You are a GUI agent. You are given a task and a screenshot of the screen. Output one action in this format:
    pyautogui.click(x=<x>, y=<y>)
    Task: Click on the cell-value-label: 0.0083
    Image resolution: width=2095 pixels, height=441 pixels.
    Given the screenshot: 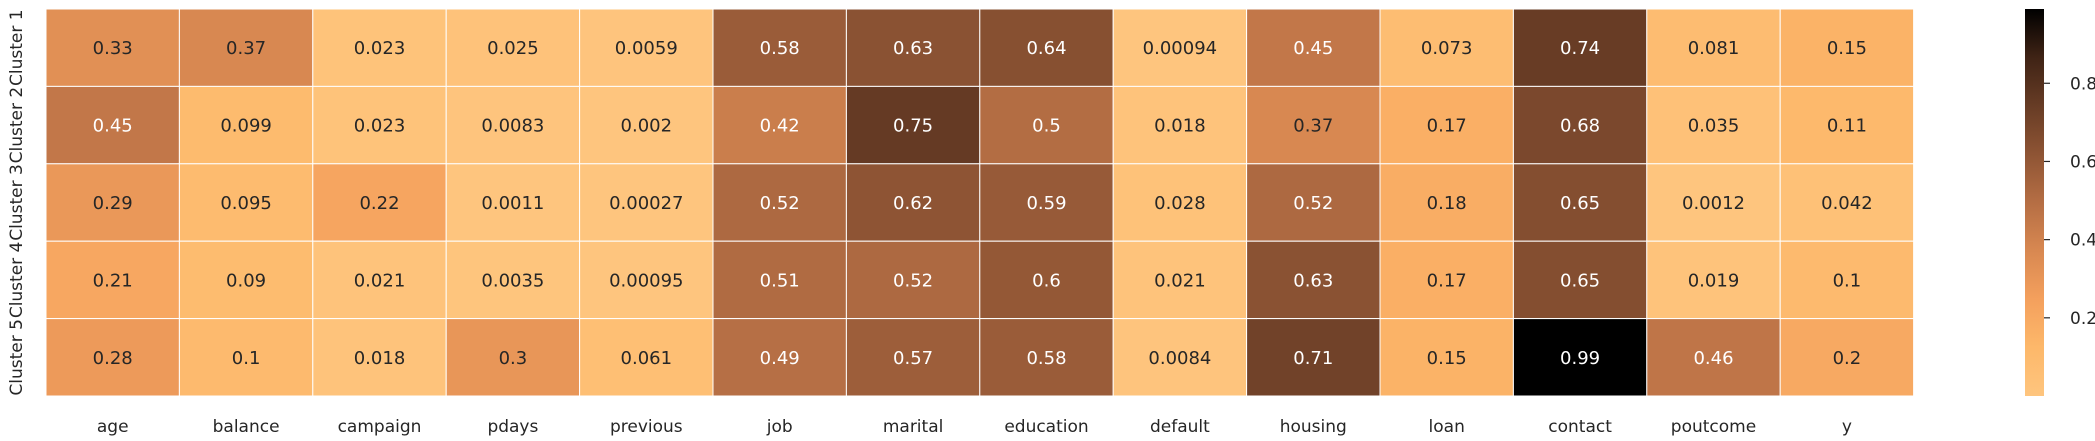 What is the action you would take?
    pyautogui.click(x=512, y=126)
    